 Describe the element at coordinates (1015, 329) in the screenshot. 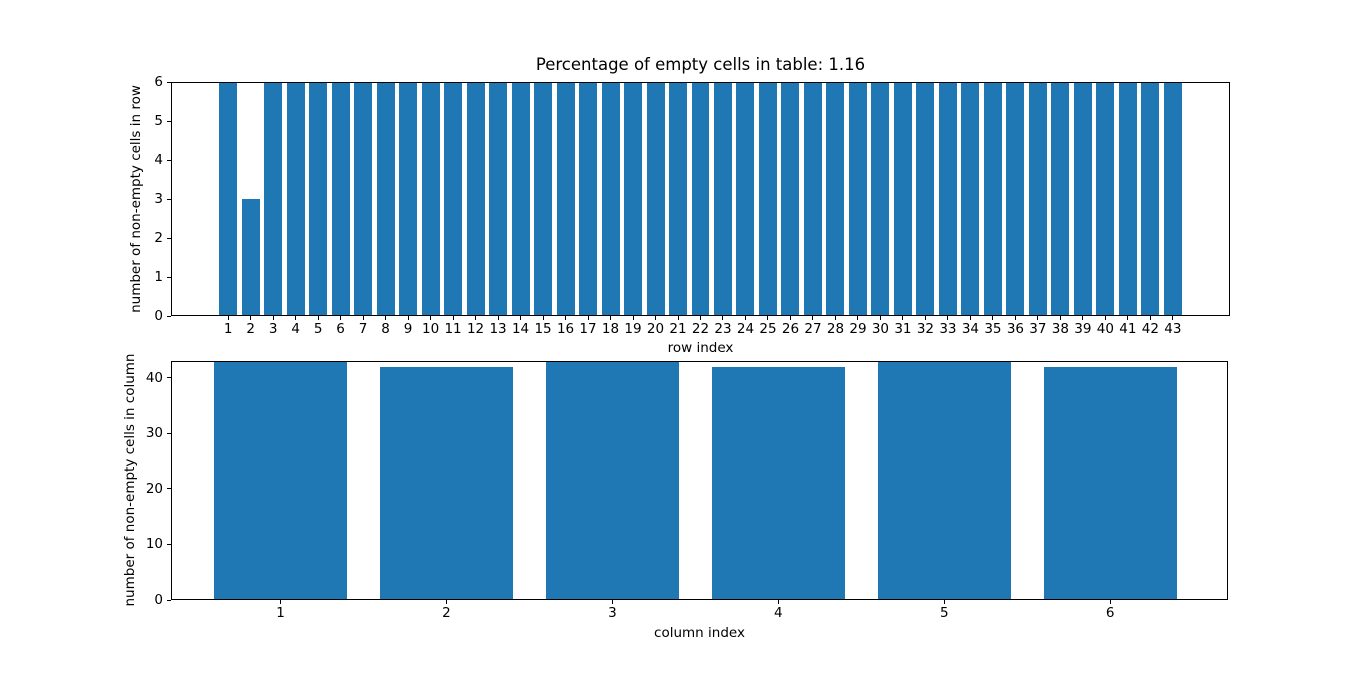

I see `x-tick-label: 36` at that location.